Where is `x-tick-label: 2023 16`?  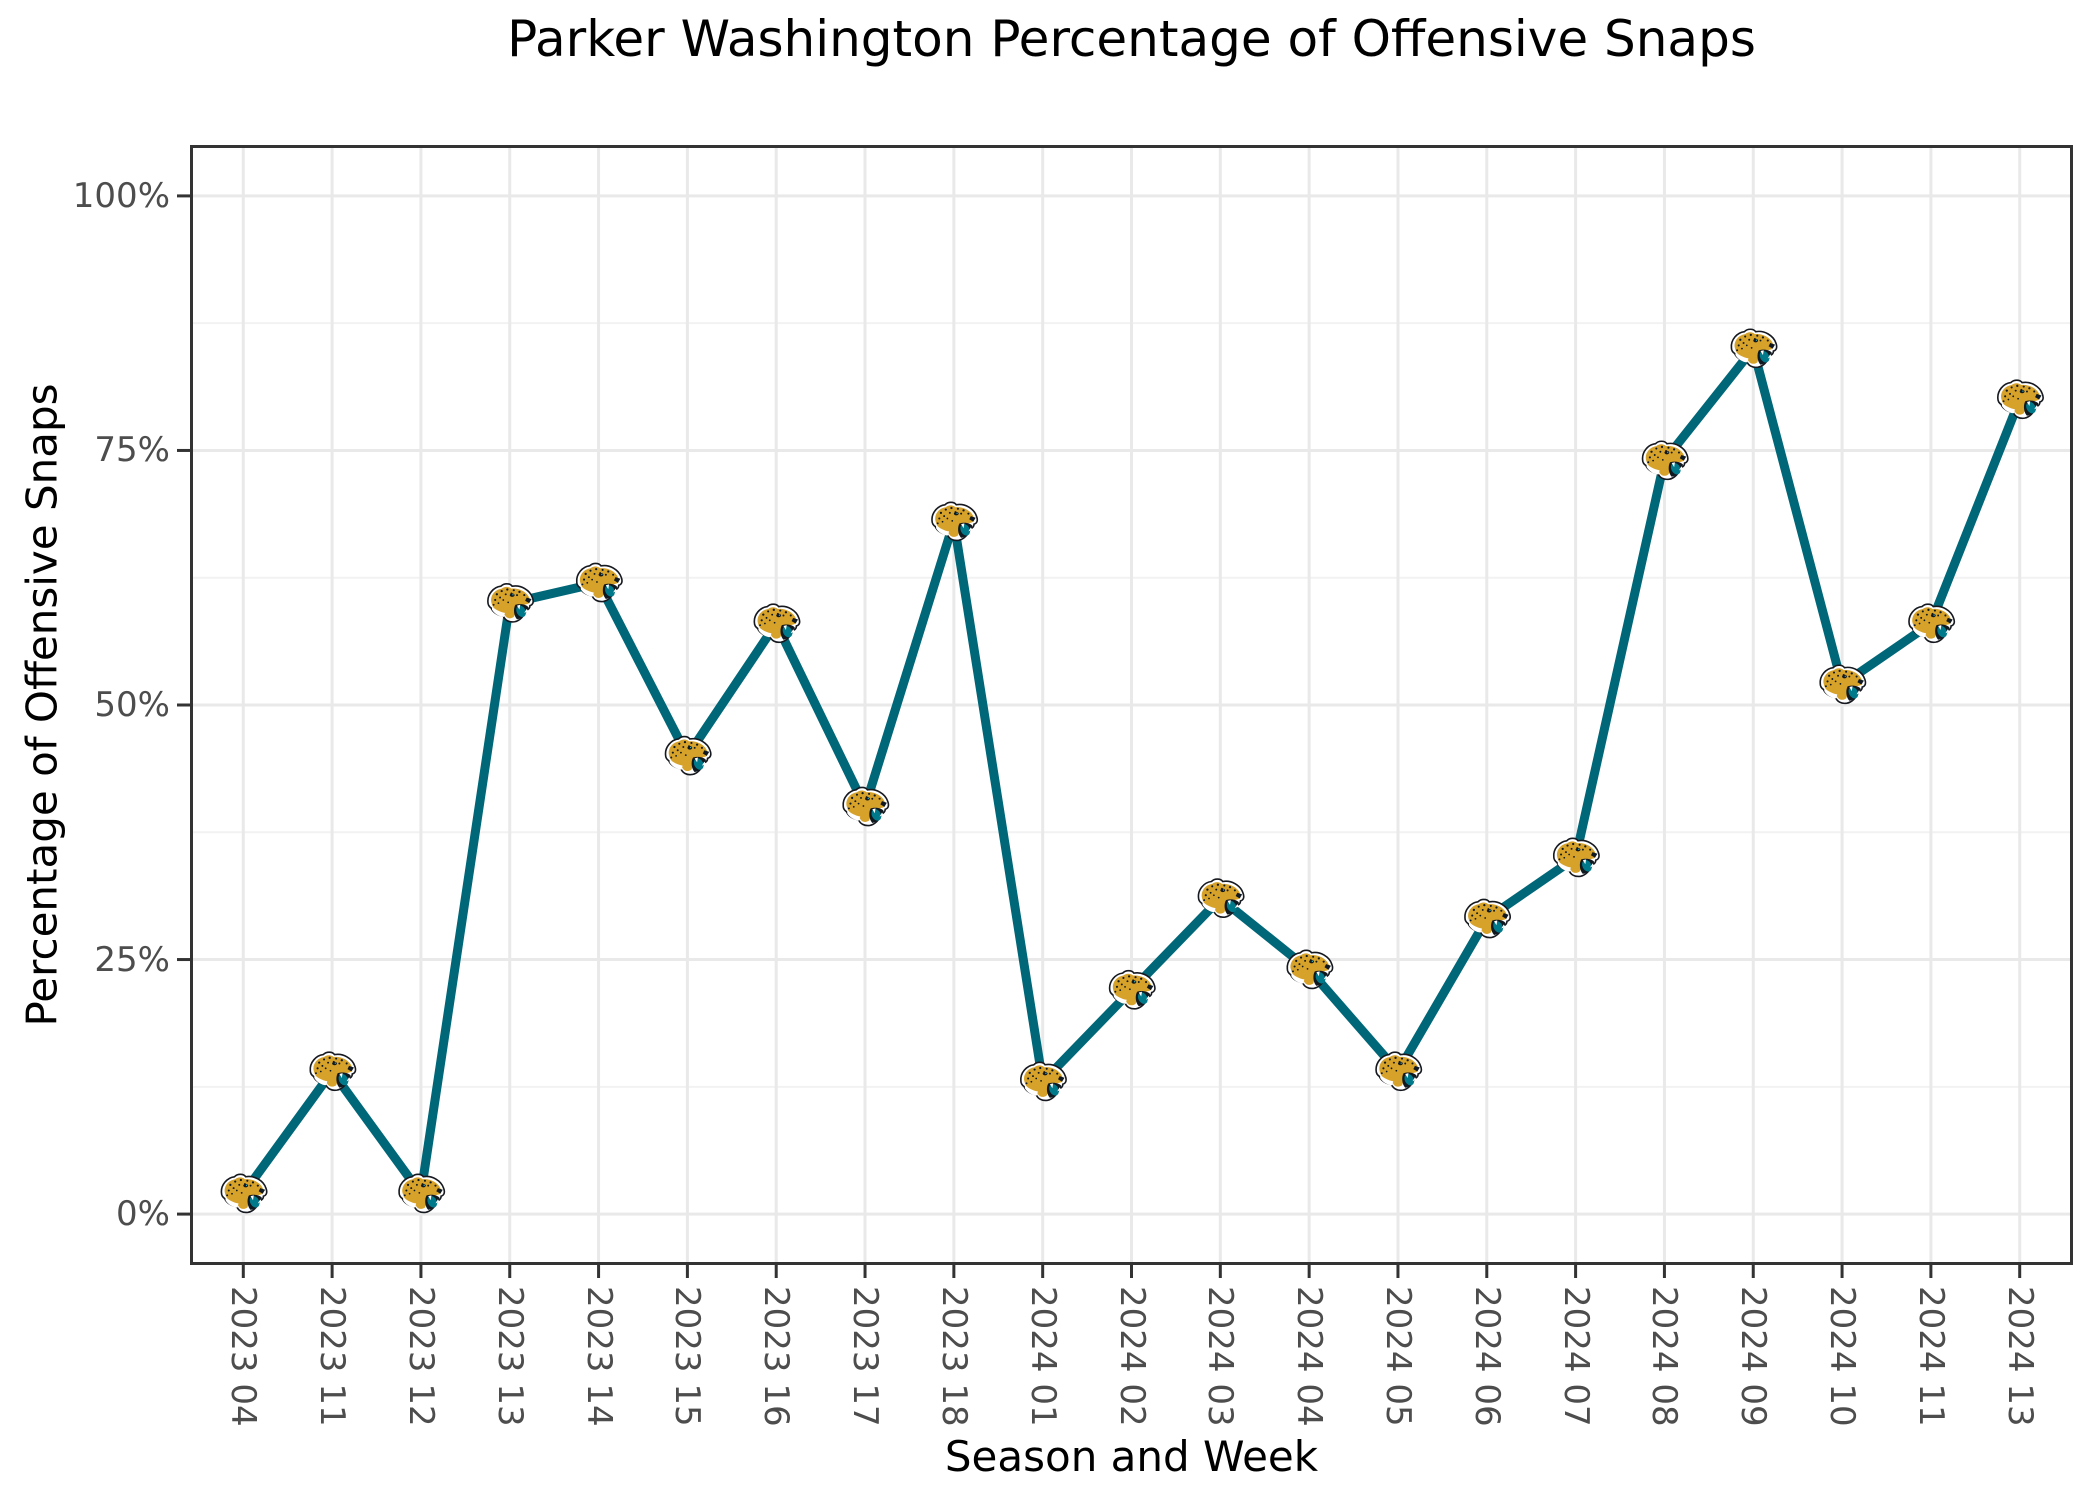 x-tick-label: 2023 16 is located at coordinates (776, 1356).